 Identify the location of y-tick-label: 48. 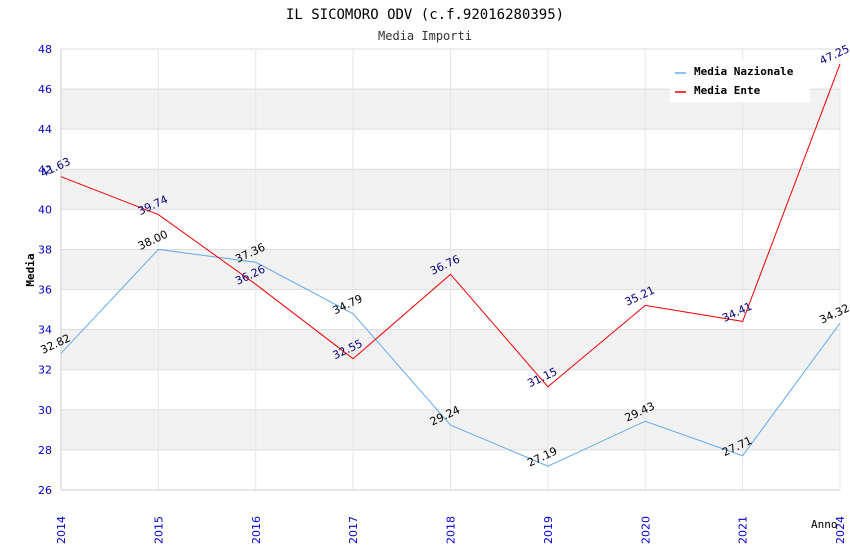
(45, 49).